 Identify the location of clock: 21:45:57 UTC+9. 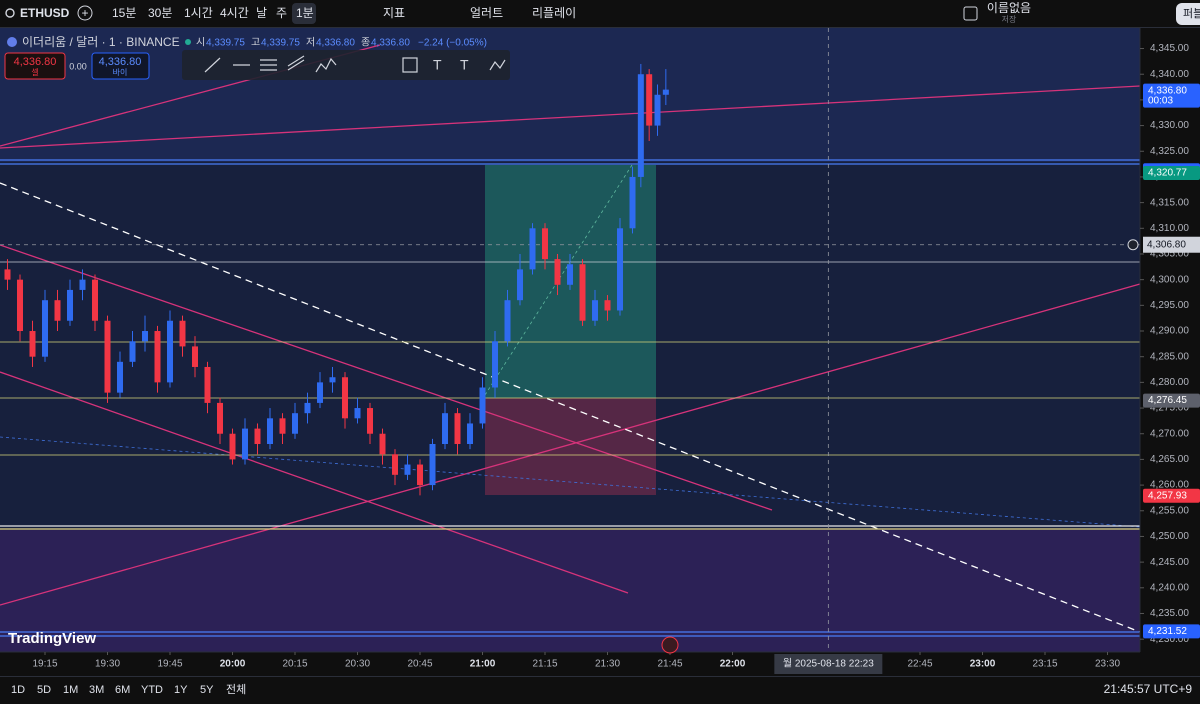
(1148, 689).